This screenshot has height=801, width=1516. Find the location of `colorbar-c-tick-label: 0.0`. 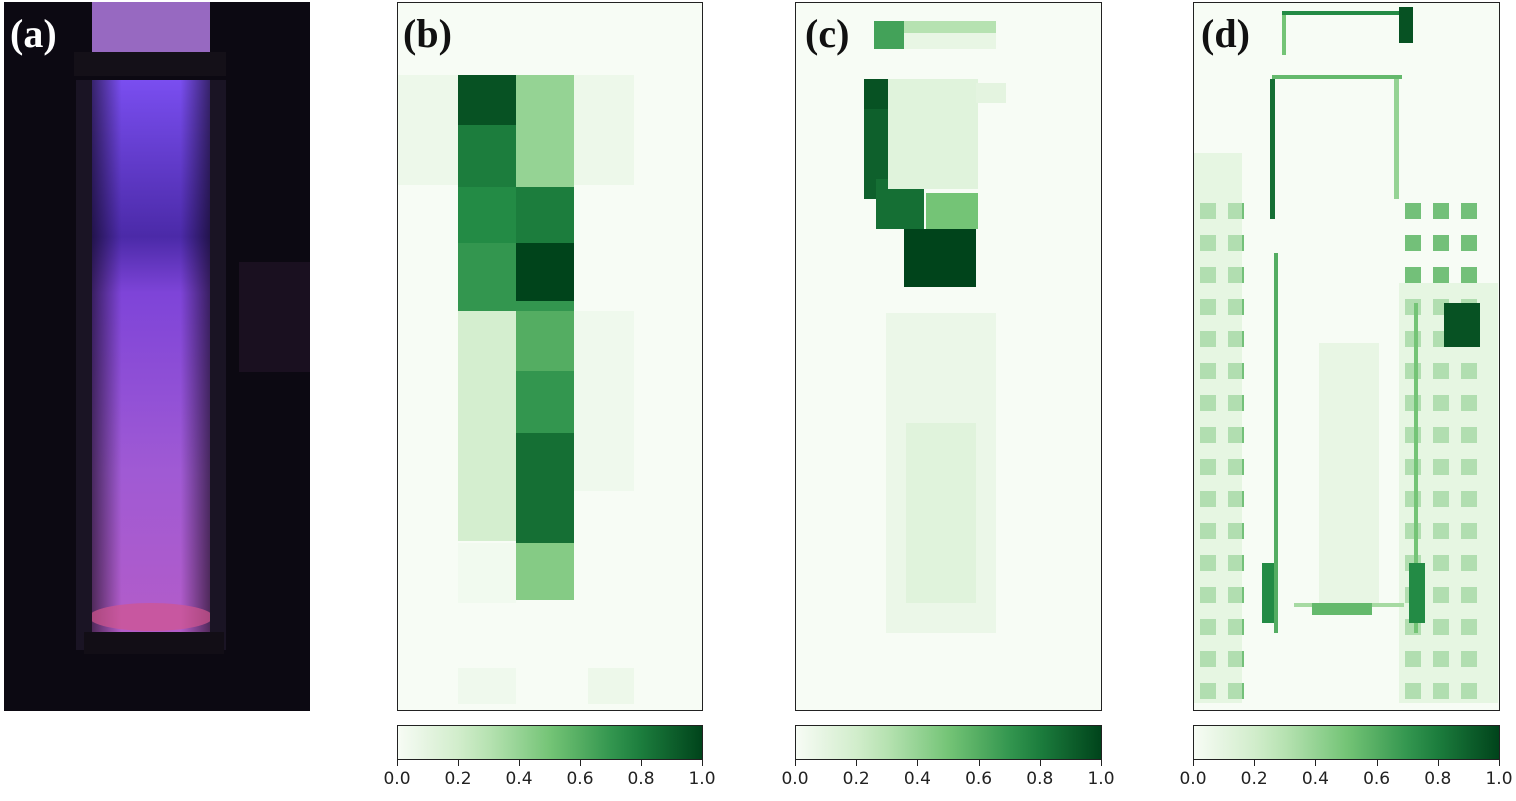

colorbar-c-tick-label: 0.0 is located at coordinates (795, 779).